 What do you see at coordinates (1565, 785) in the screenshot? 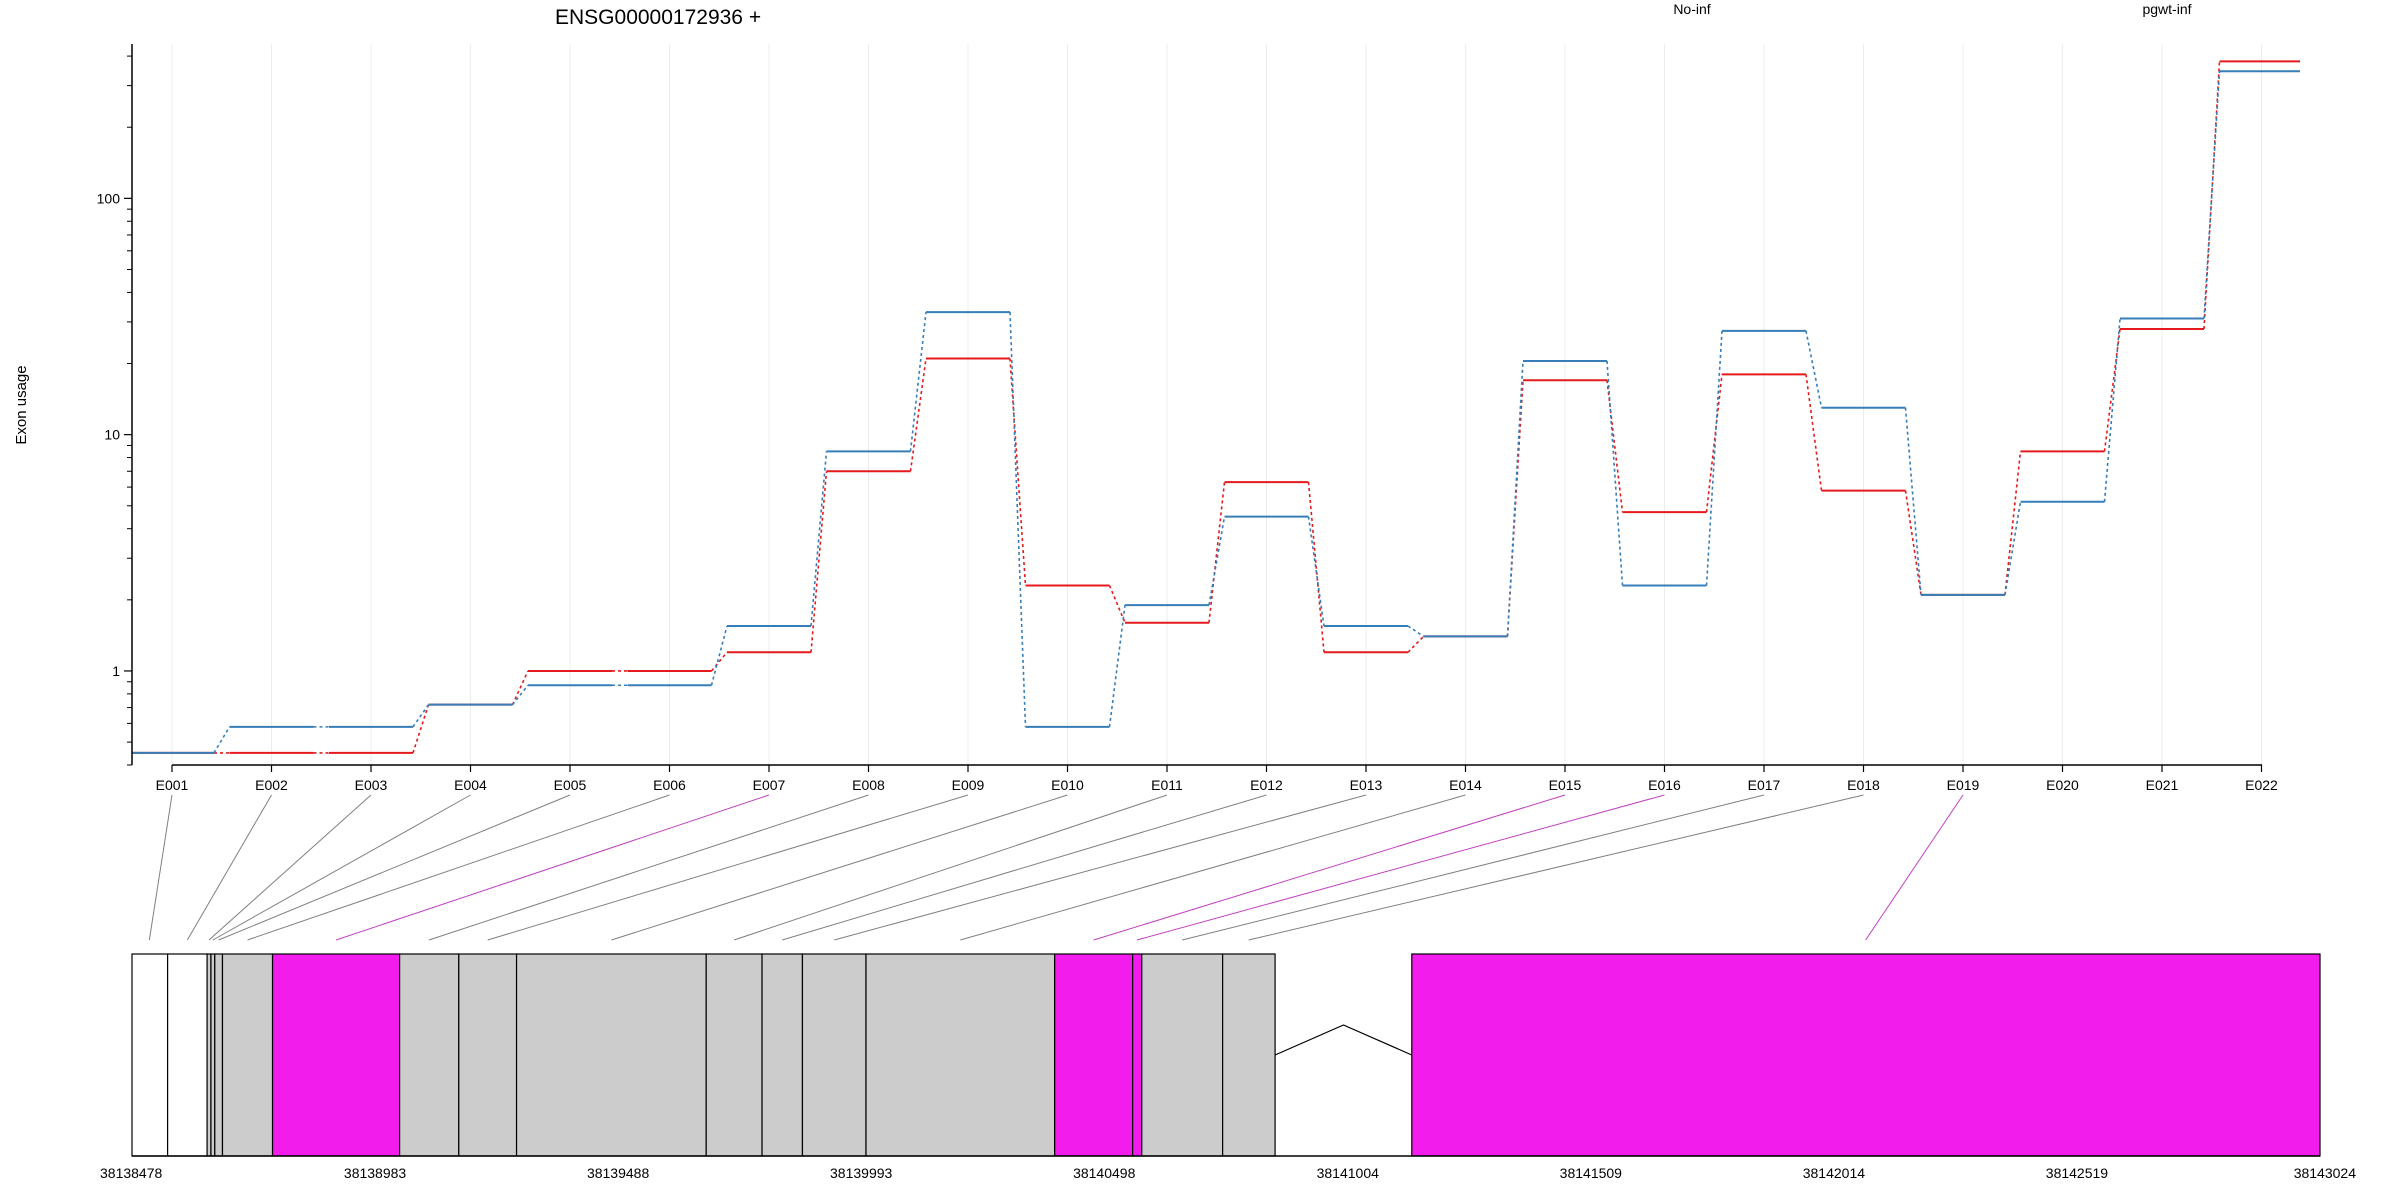
I see `x-tick-label-e015: E015` at bounding box center [1565, 785].